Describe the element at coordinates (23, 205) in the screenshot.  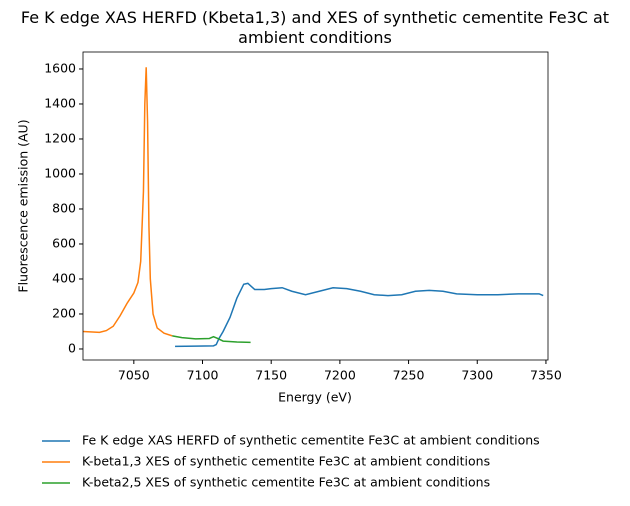
I see `y-axis-label: Fluorescence emission (AU)` at that location.